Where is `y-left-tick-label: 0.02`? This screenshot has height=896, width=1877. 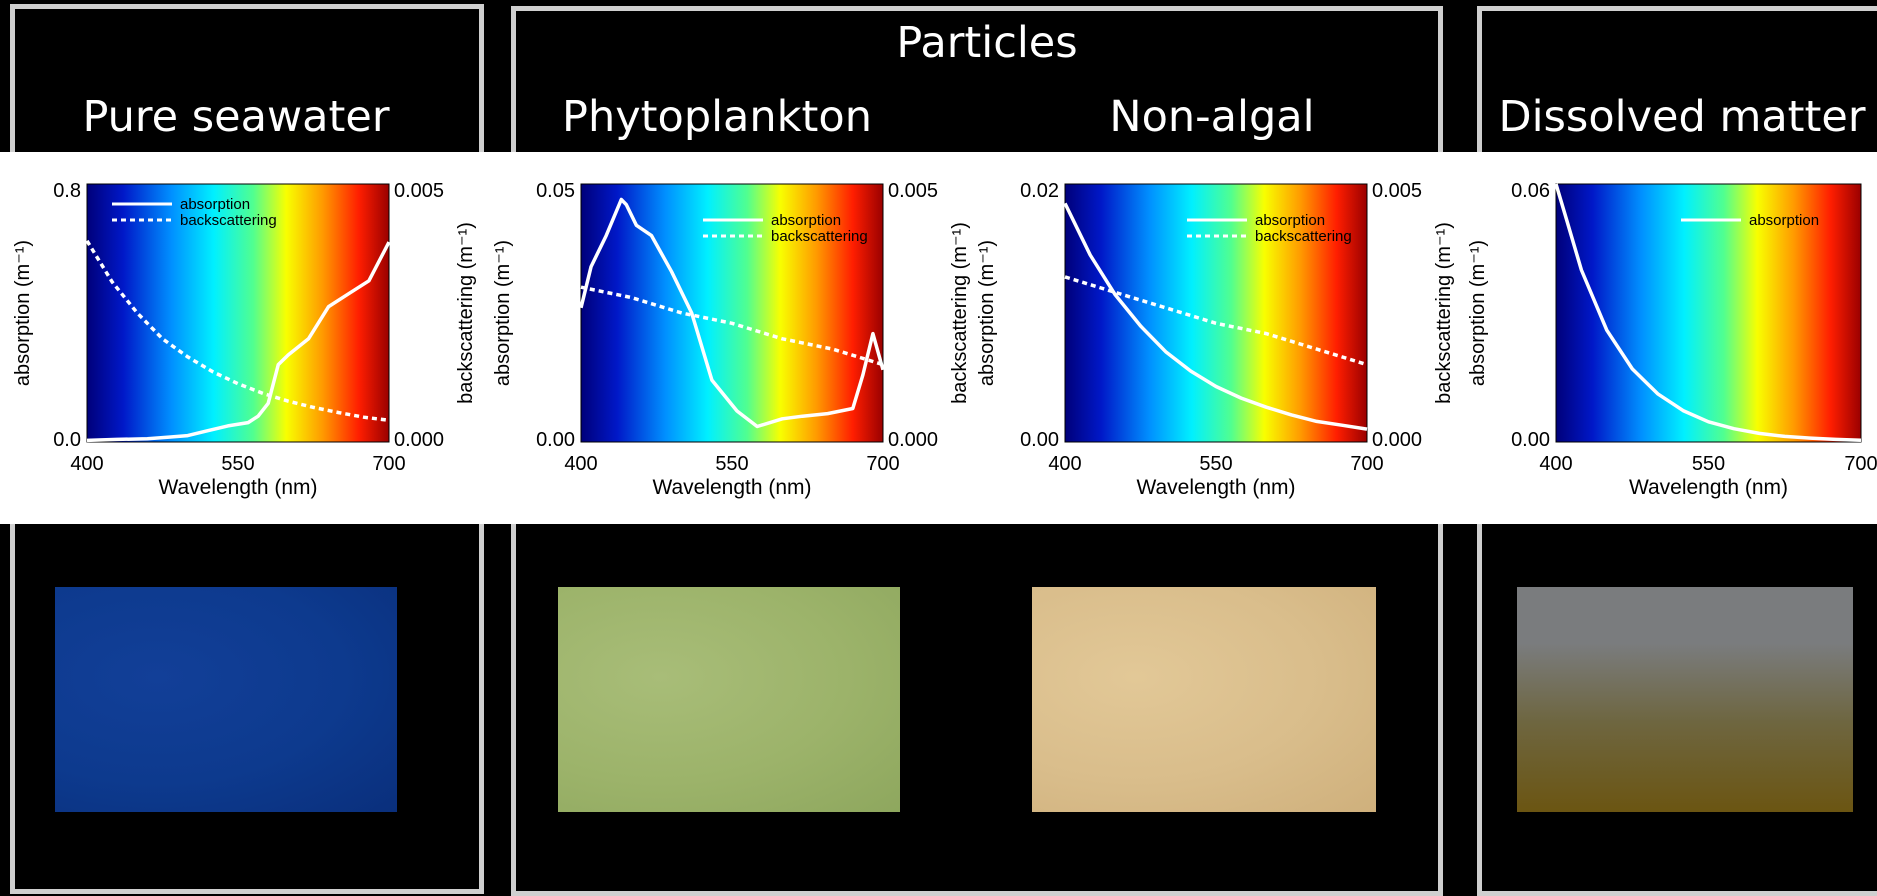
y-left-tick-label: 0.02 is located at coordinates (1039, 191).